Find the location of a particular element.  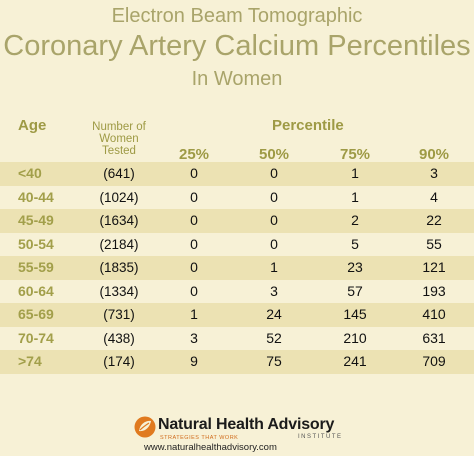

table-row: 70-74 (438) 3 52 210 631 is located at coordinates (237, 339).